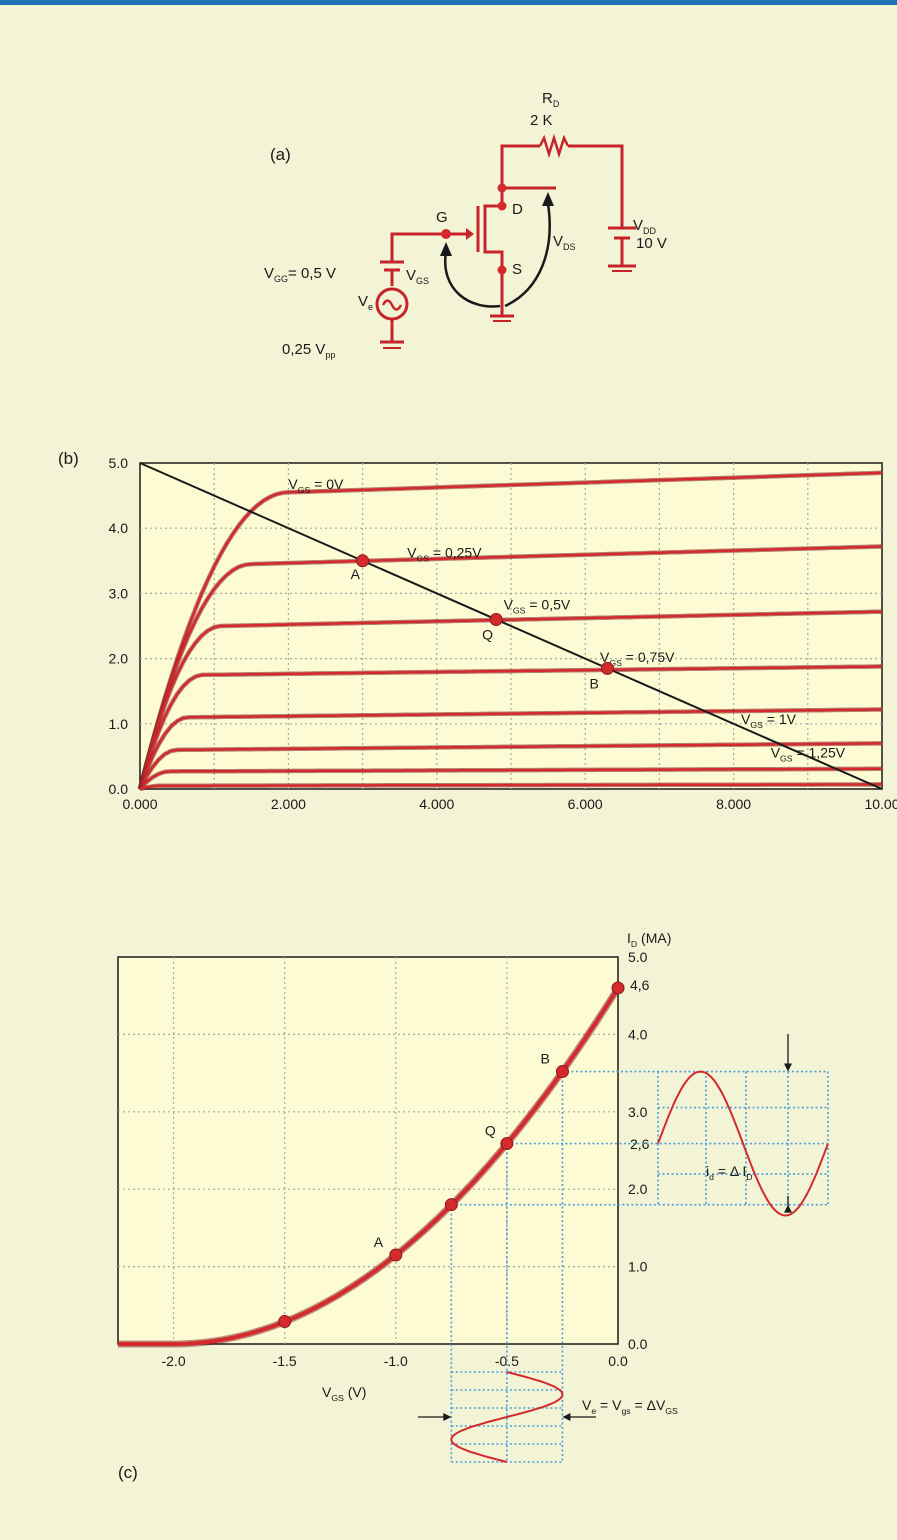  Describe the element at coordinates (596, 186) in the screenshot. I see `resistor-to-vdd-wire` at that location.